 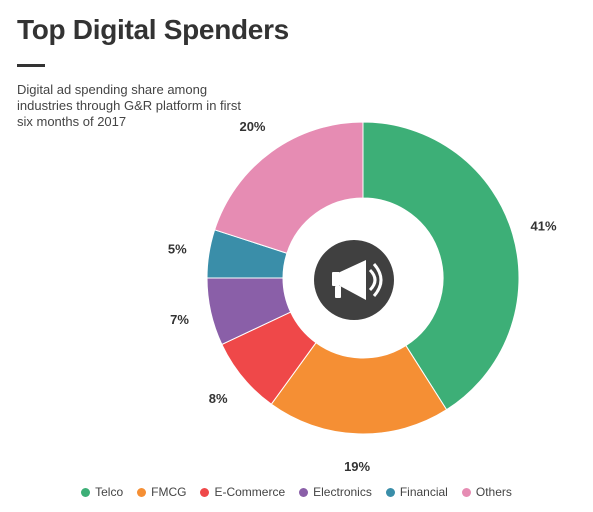 What do you see at coordinates (169, 492) in the screenshot?
I see `legend-label: FMCG` at bounding box center [169, 492].